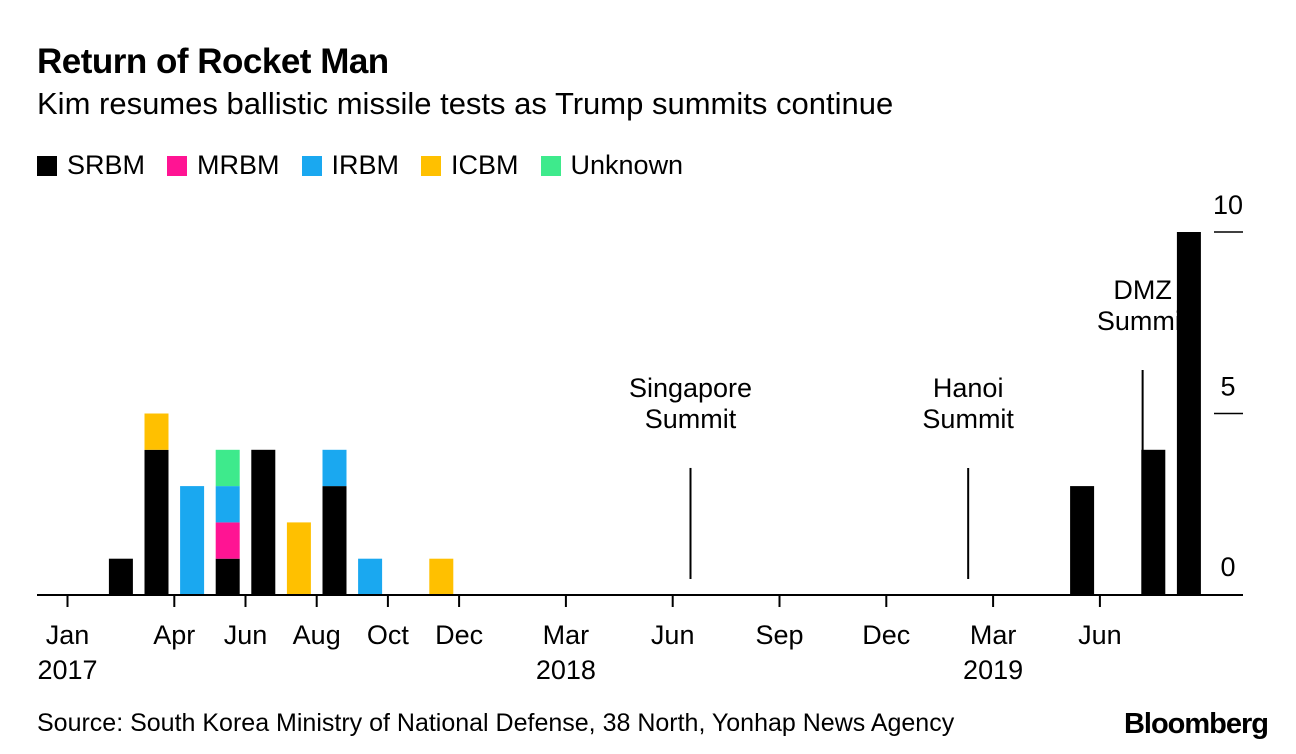 The width and height of the screenshot is (1296, 754). What do you see at coordinates (227, 540) in the screenshot?
I see `bar-mrbm-m4` at bounding box center [227, 540].